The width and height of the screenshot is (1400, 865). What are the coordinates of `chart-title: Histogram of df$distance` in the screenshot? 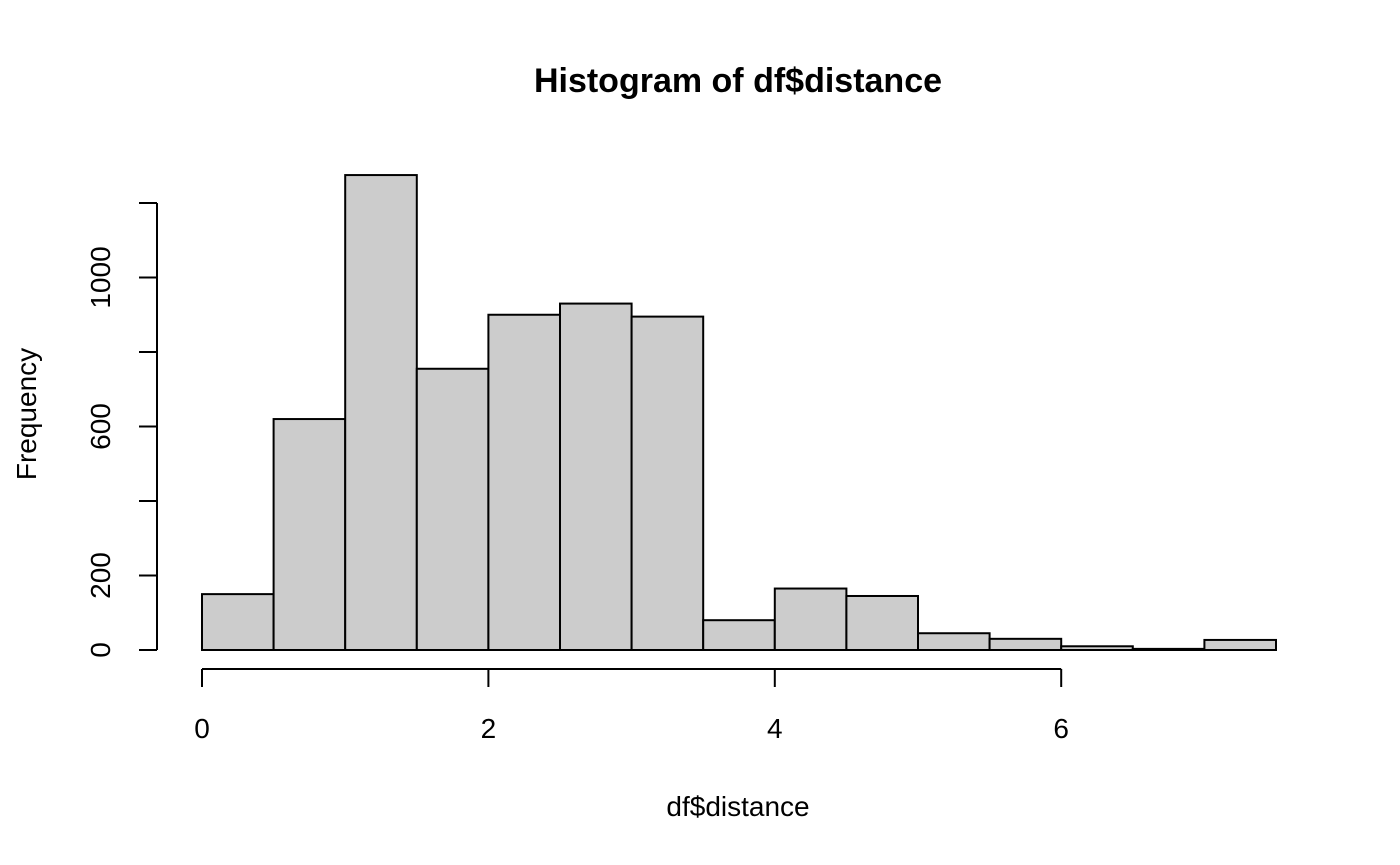 It's located at (738, 81).